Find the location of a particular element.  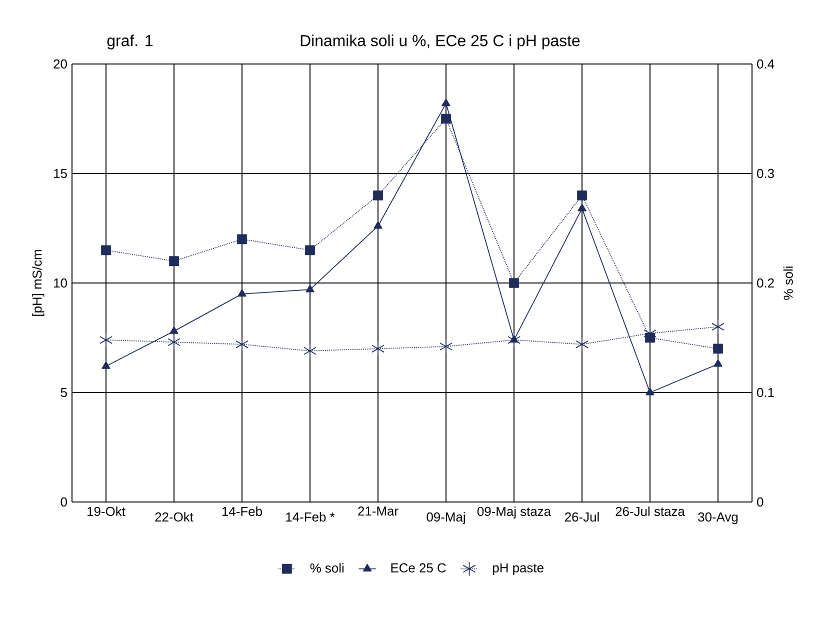

x-tick-label: 22-Okt is located at coordinates (174, 517).